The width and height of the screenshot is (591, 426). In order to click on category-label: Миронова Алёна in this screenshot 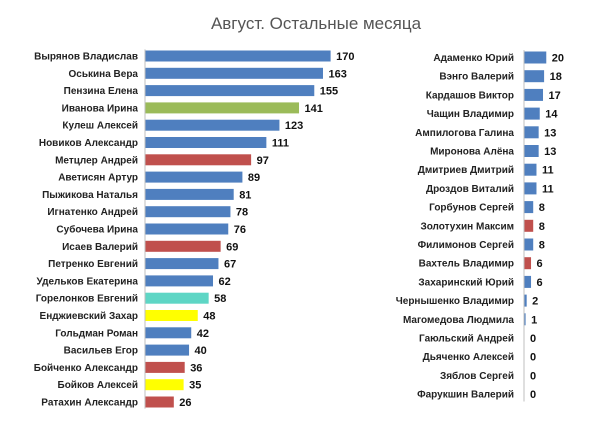, I will do `click(472, 152)`.